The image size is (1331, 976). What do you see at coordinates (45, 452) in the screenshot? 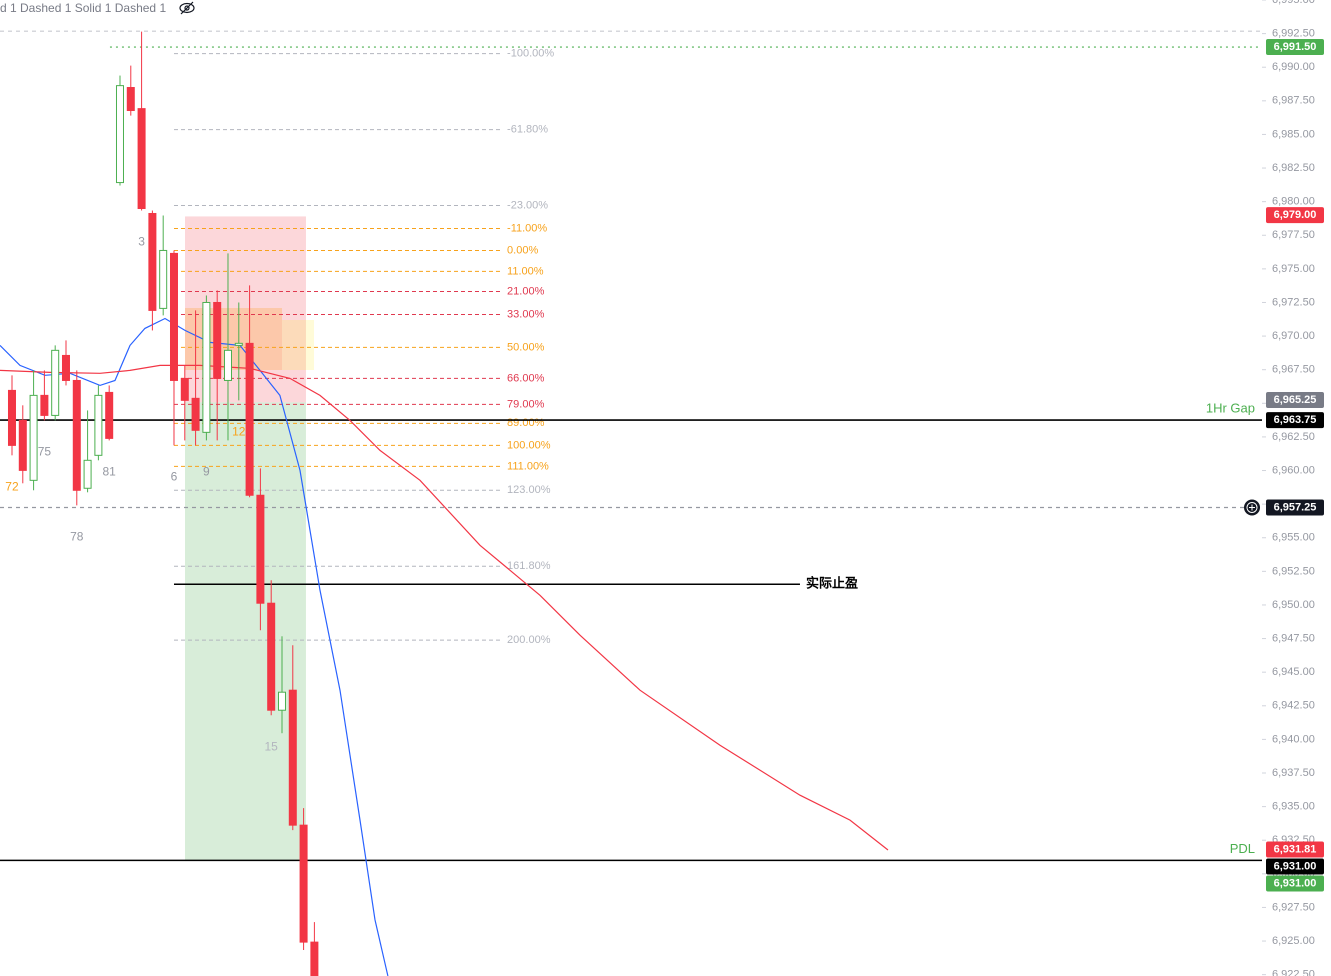
I see `bar-count-label: 75` at bounding box center [45, 452].